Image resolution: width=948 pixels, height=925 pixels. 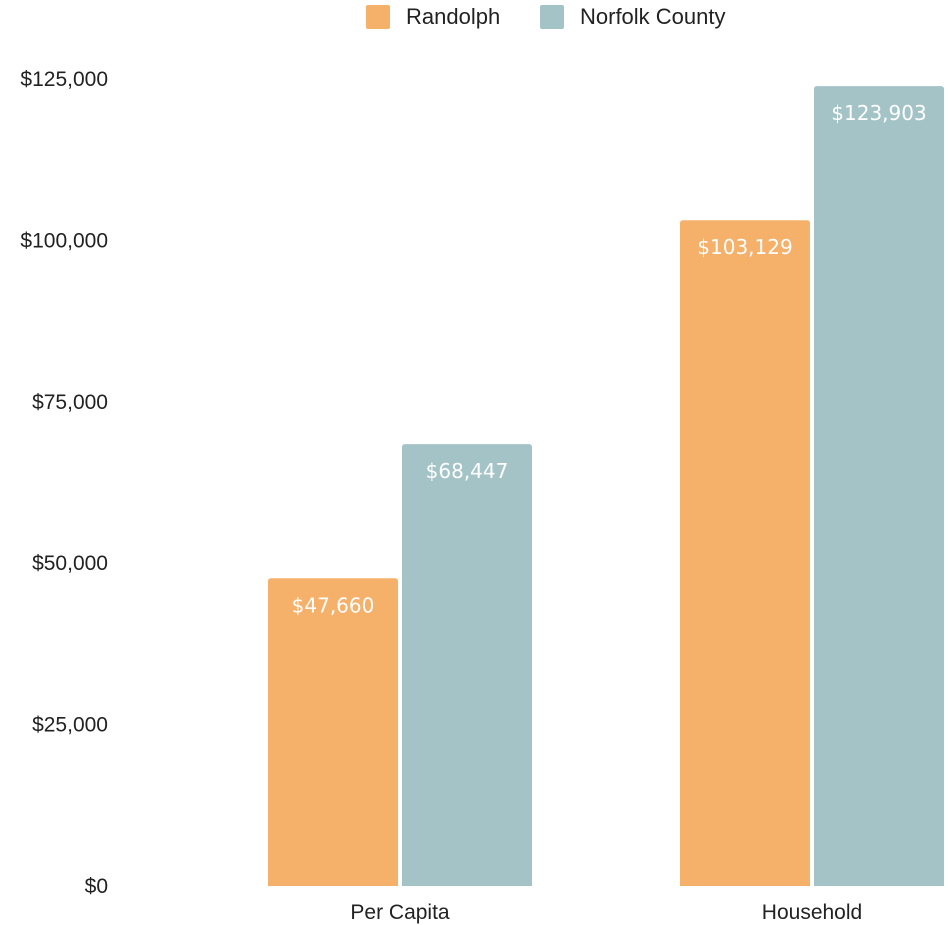 What do you see at coordinates (64, 483) in the screenshot?
I see `y-axis: $0 $25,000 $50,000 $75,000 $100,000 $125,000` at bounding box center [64, 483].